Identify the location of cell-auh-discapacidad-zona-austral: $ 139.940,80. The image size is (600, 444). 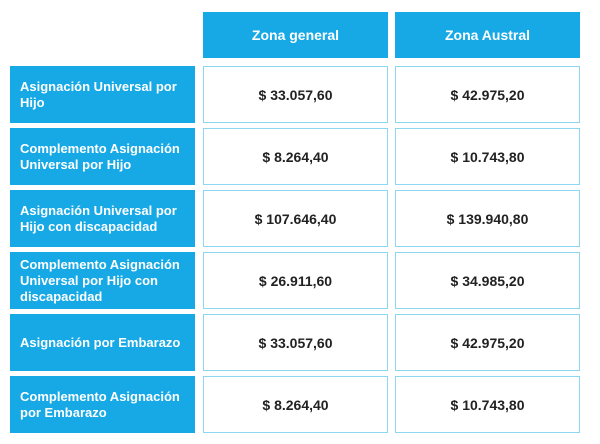
(487, 218).